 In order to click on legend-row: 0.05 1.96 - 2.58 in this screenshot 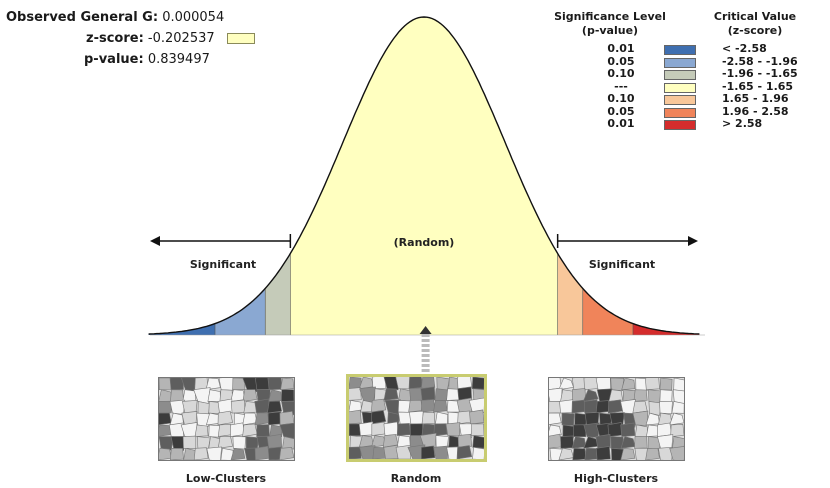, I will do `click(680, 111)`.